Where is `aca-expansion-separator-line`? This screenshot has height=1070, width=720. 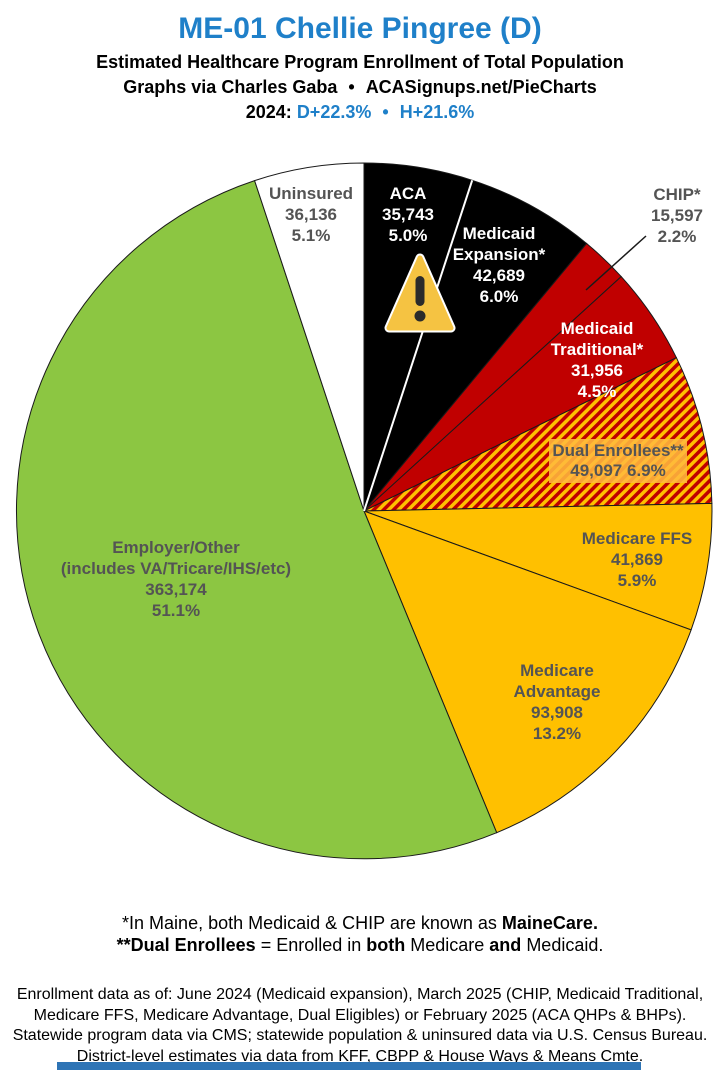 aca-expansion-separator-line is located at coordinates (418, 345).